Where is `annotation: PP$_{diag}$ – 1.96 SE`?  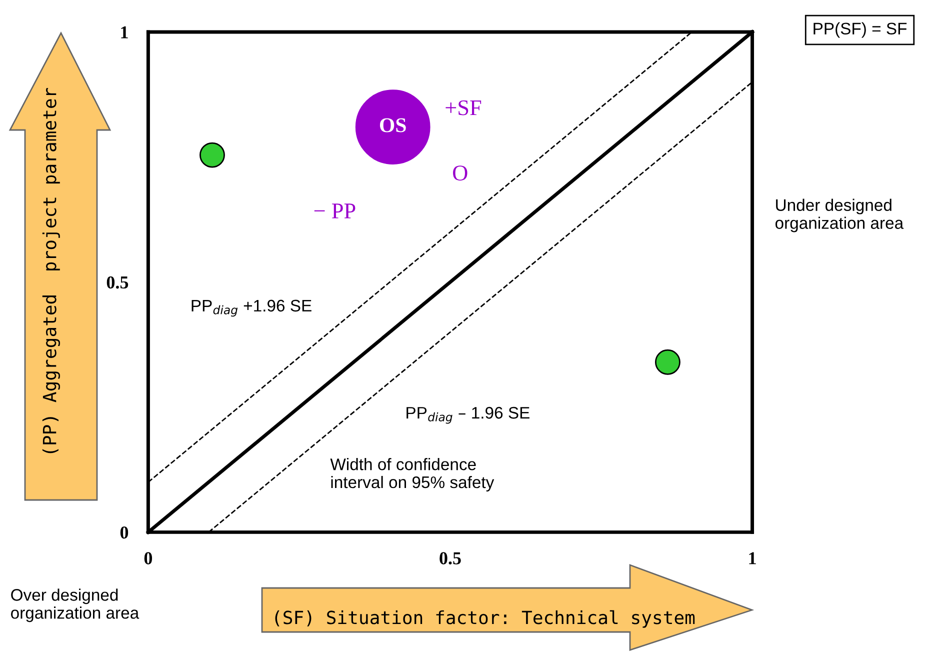 annotation: PP$_{diag}$ – 1.96 SE is located at coordinates (468, 415).